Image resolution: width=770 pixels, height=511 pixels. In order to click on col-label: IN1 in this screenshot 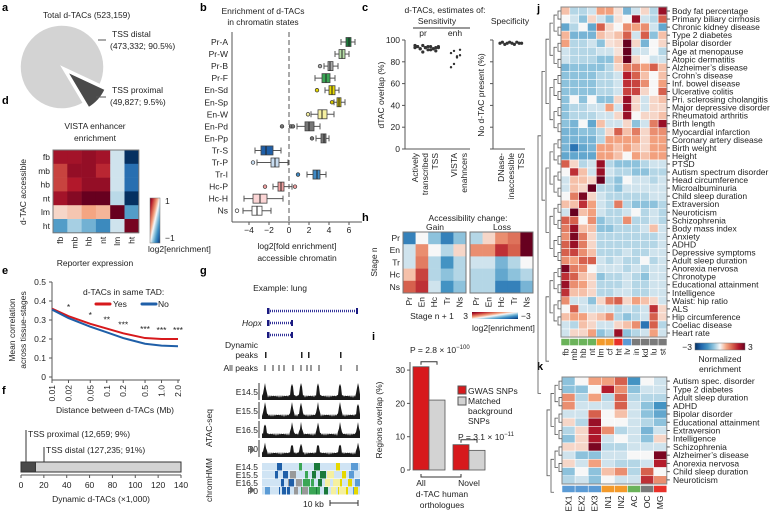, I will do `click(608, 502)`.